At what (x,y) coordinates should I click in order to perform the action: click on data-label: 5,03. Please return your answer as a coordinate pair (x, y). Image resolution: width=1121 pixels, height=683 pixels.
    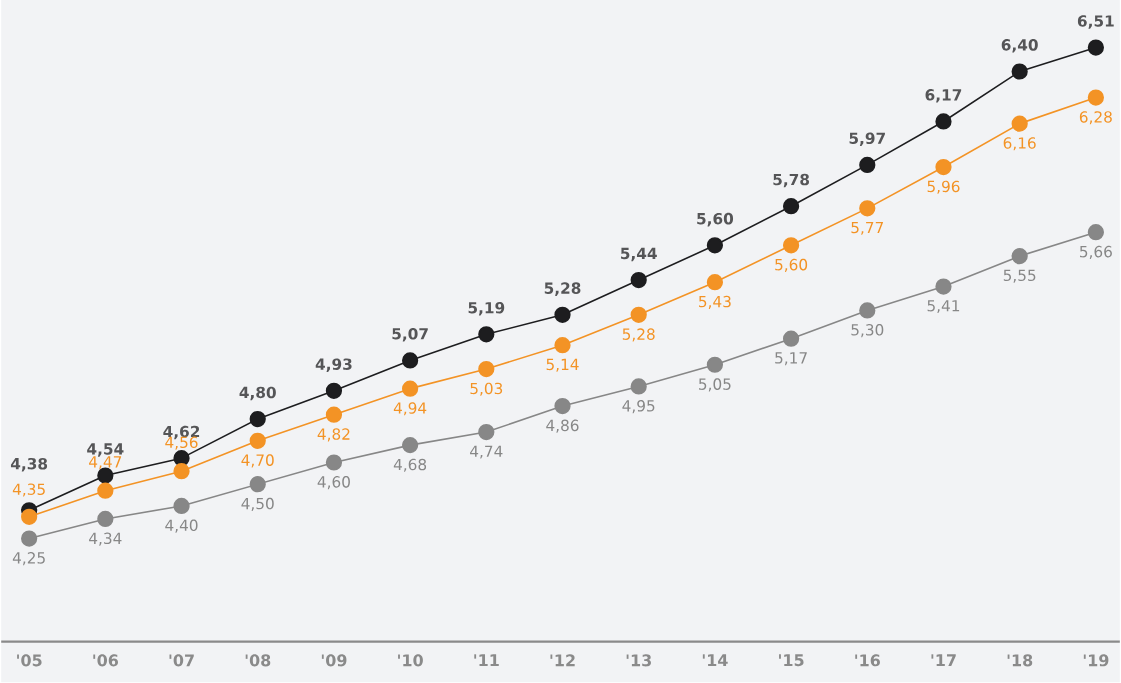
    Looking at the image, I should click on (486, 389).